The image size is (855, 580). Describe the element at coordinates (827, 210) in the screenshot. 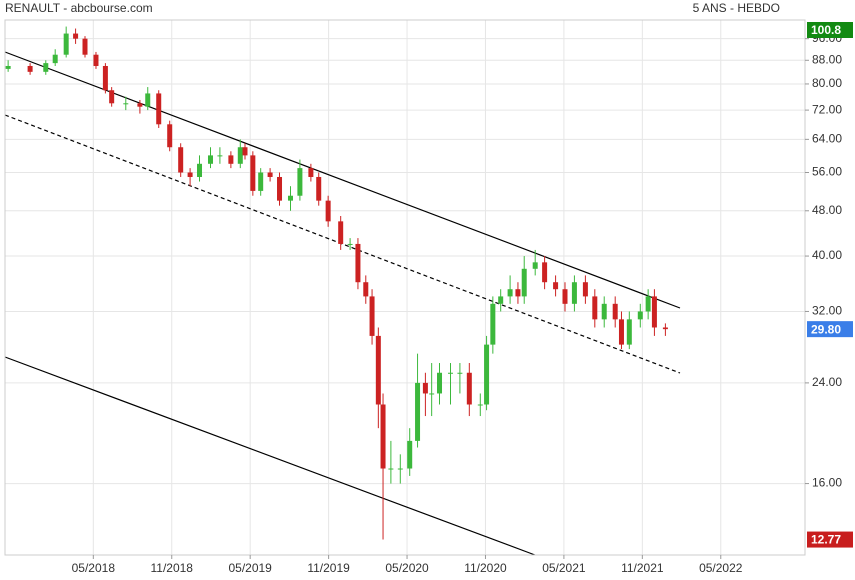

I see `y-tick-label: 48.00` at that location.